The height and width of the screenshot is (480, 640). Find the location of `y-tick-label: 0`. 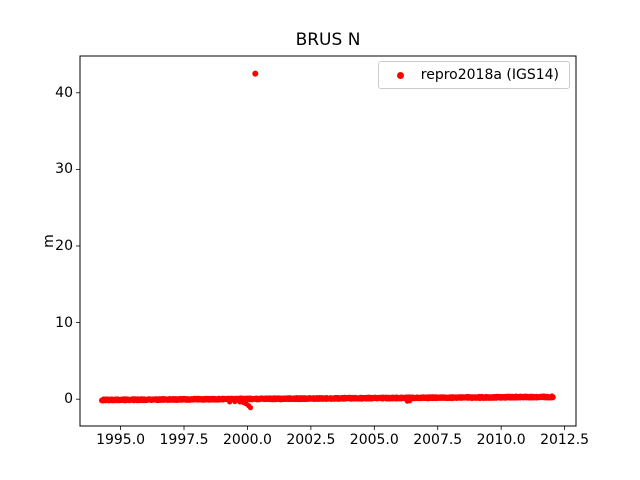

y-tick-label: 0 is located at coordinates (68, 399).